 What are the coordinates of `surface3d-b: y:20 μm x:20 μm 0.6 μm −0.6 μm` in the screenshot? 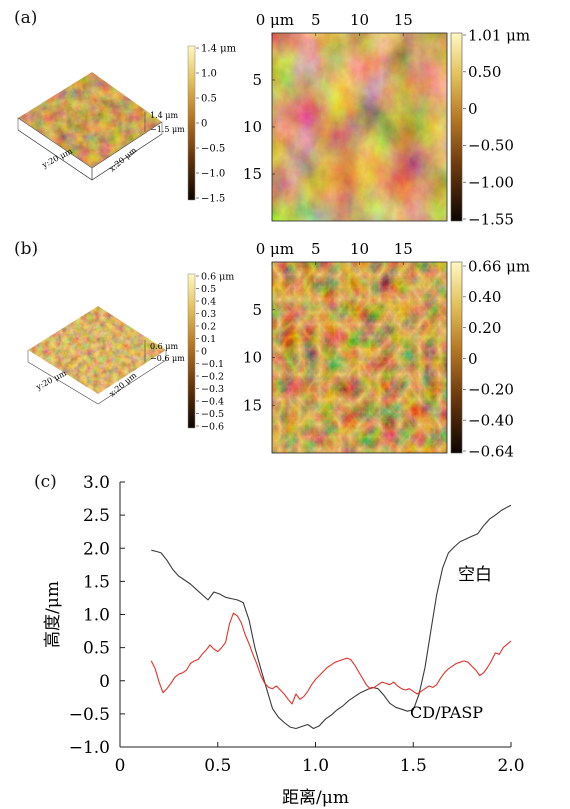 It's located at (106, 355).